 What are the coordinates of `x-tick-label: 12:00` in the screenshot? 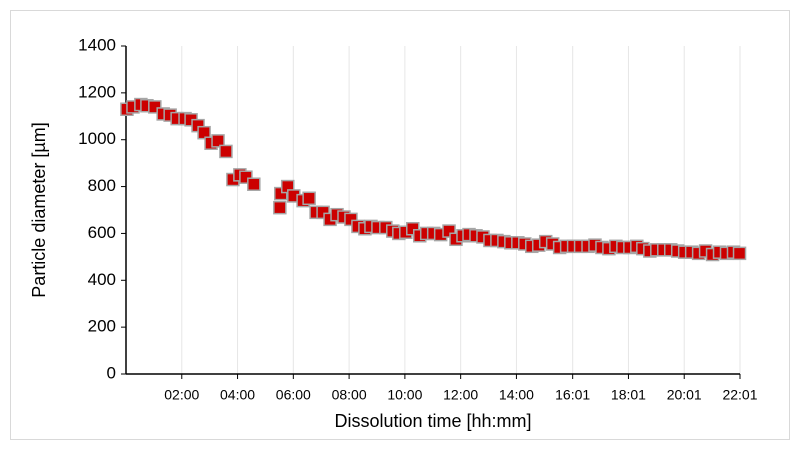 It's located at (460, 395).